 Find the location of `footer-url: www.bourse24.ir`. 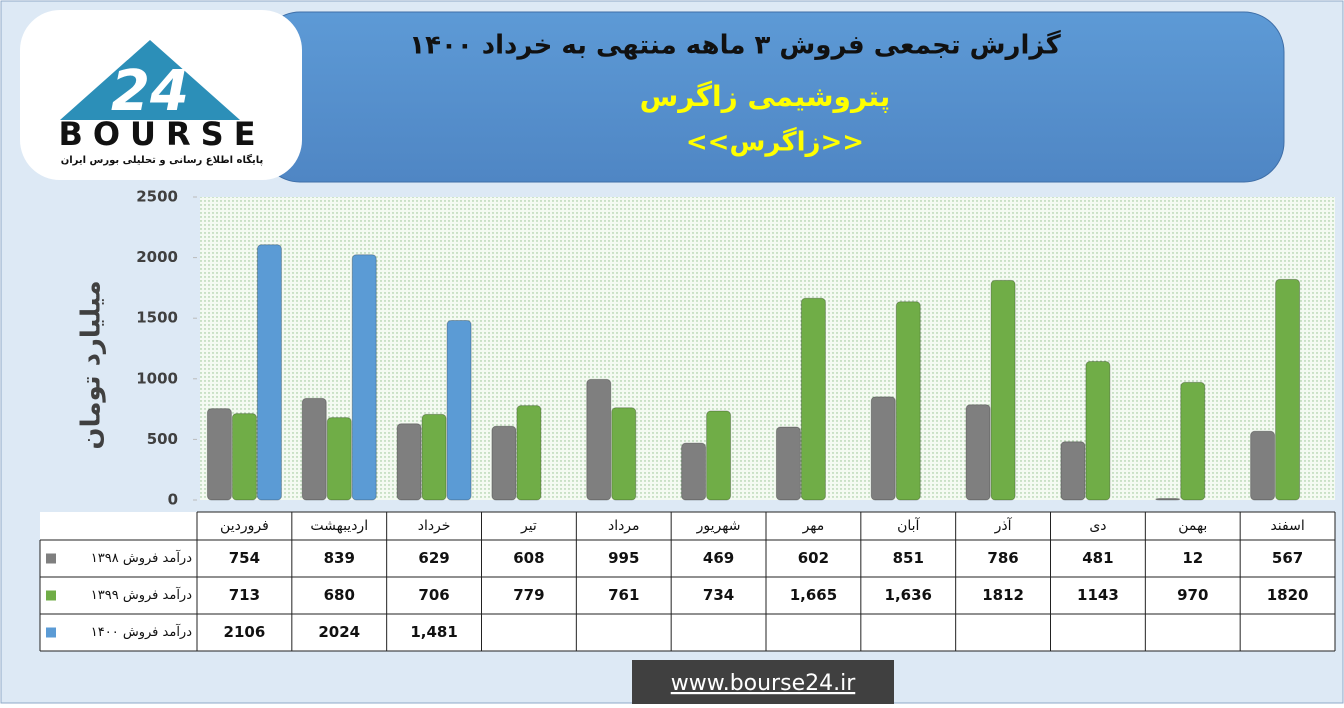

footer-url: www.bourse24.ir is located at coordinates (763, 683).